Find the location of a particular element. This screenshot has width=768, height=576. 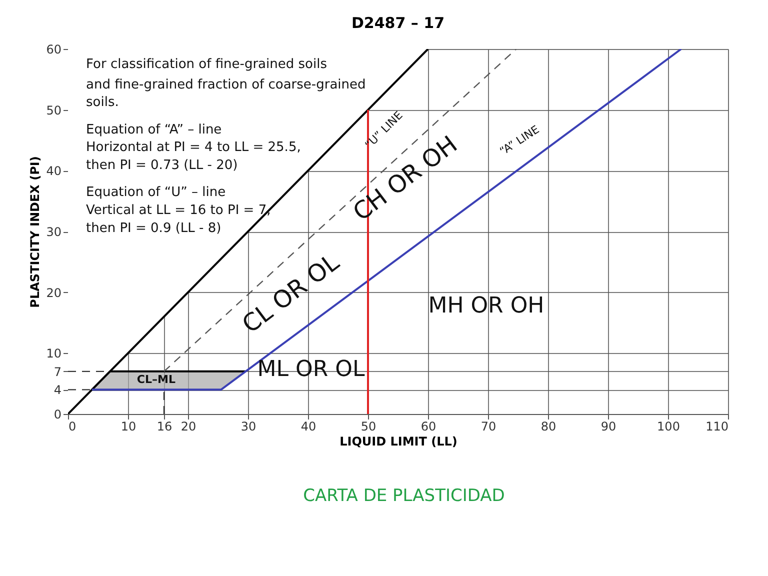

y-axis-title: PLASTICITY INDEX (PI) is located at coordinates (35, 232).